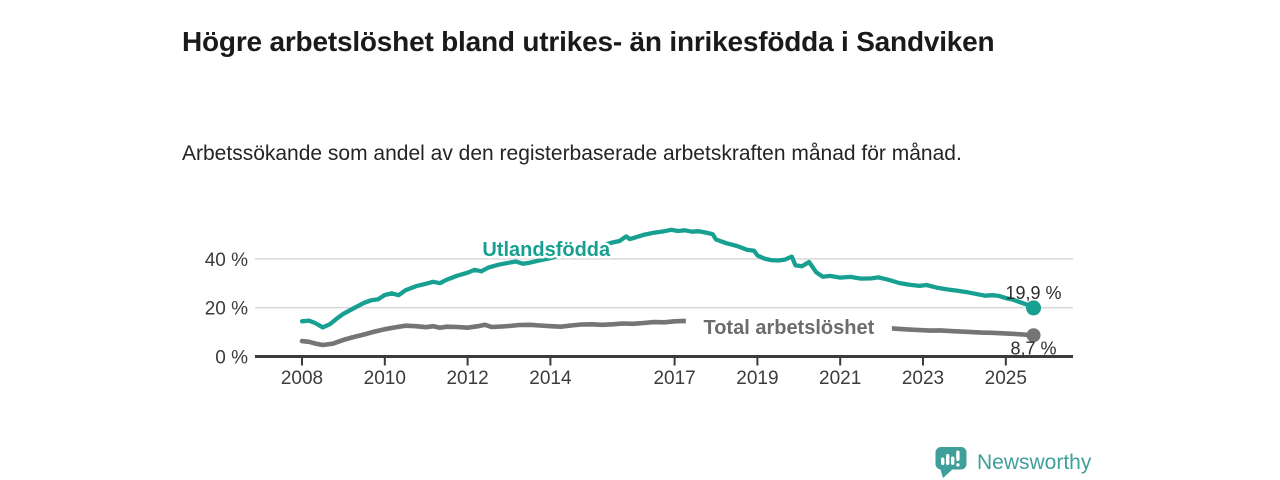 This screenshot has height=480, width=1280. What do you see at coordinates (302, 378) in the screenshot?
I see `x-tick-label: 2008` at bounding box center [302, 378].